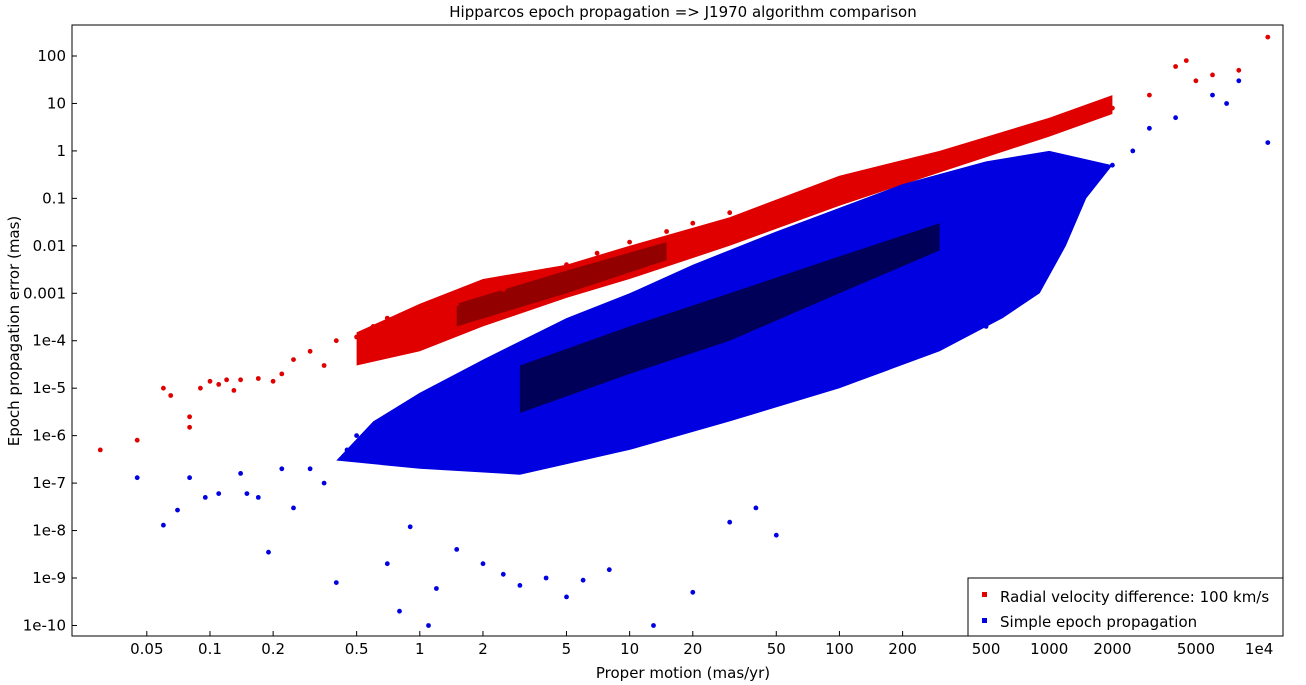  I want to click on y-tick-label: 1e-10, so click(44, 625).